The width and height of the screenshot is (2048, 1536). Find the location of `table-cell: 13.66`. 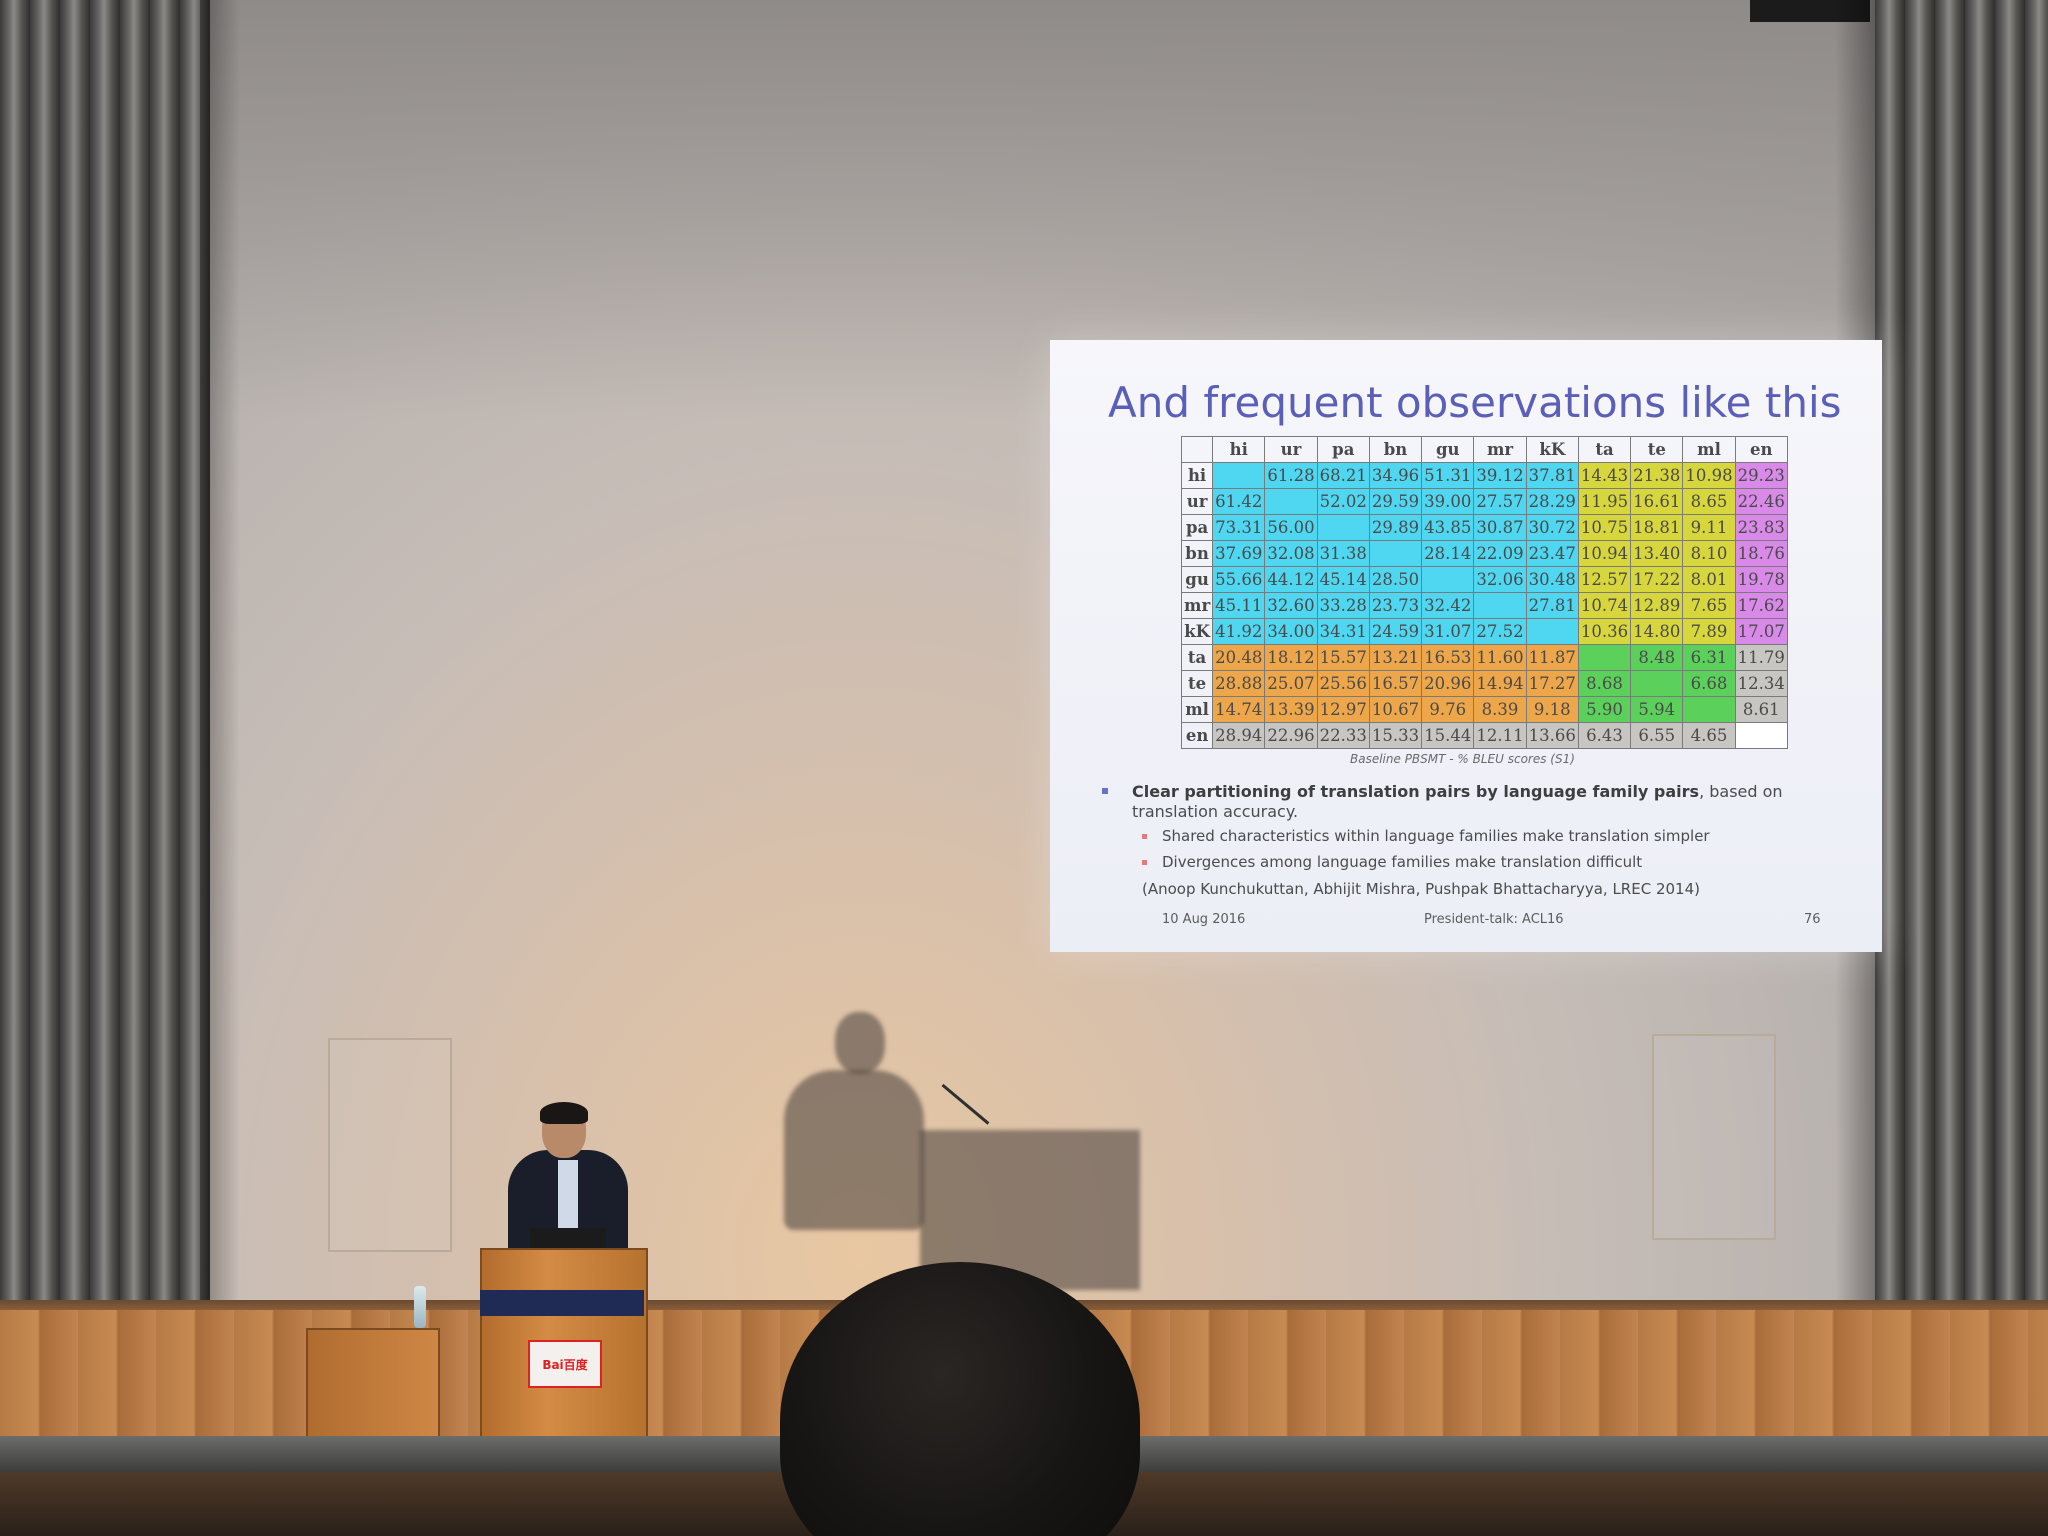

table-cell: 13.66 is located at coordinates (1552, 735).